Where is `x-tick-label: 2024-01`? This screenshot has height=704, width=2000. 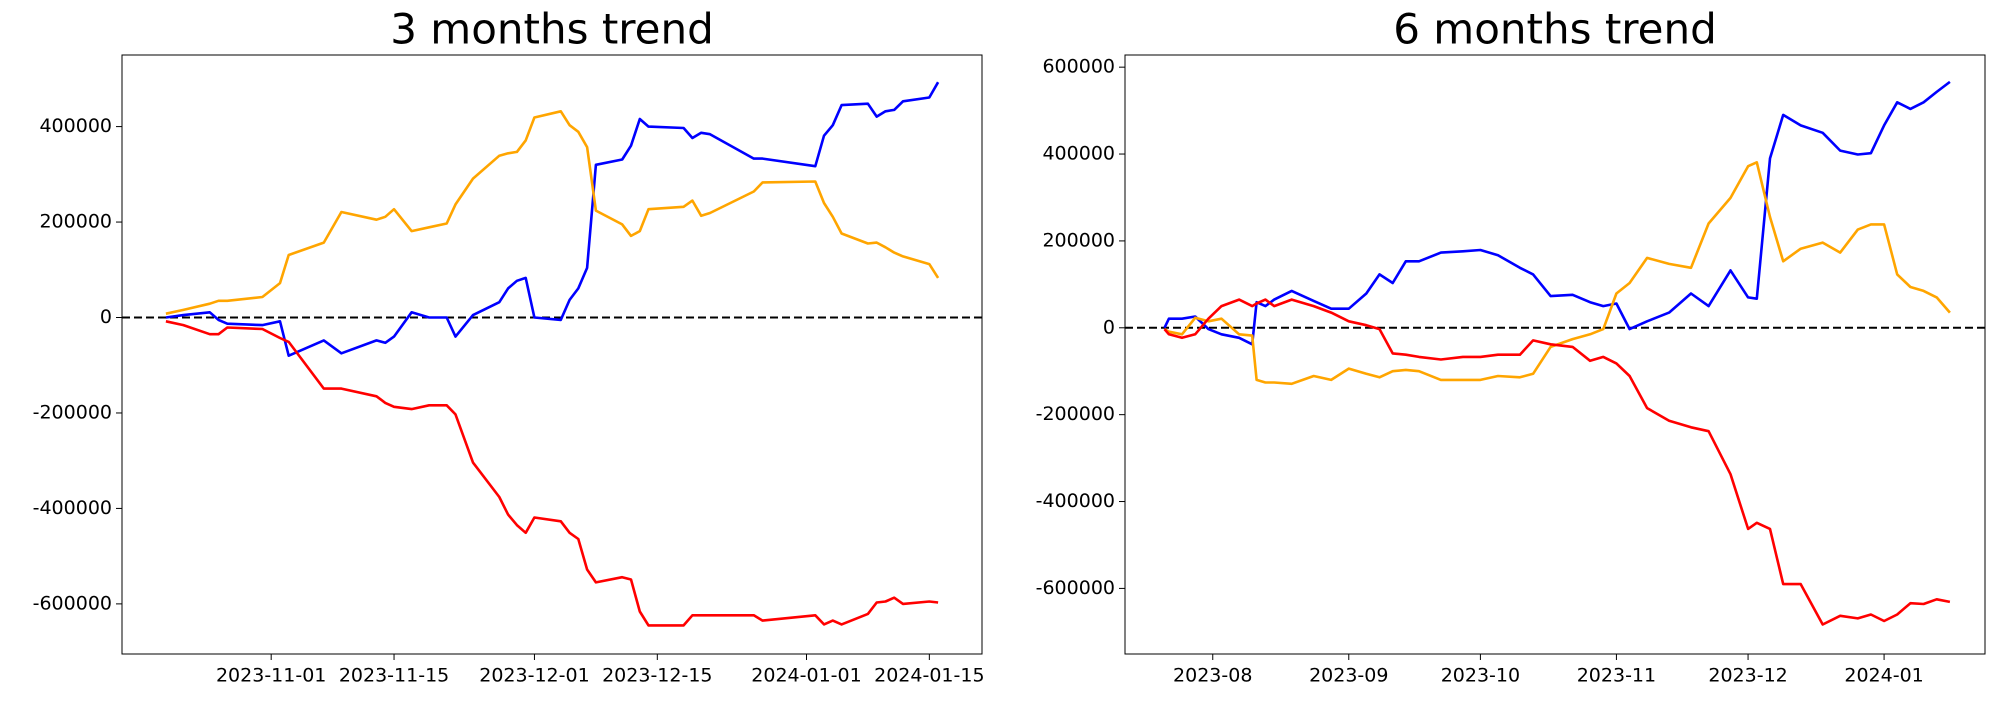
x-tick-label: 2024-01 is located at coordinates (1883, 676).